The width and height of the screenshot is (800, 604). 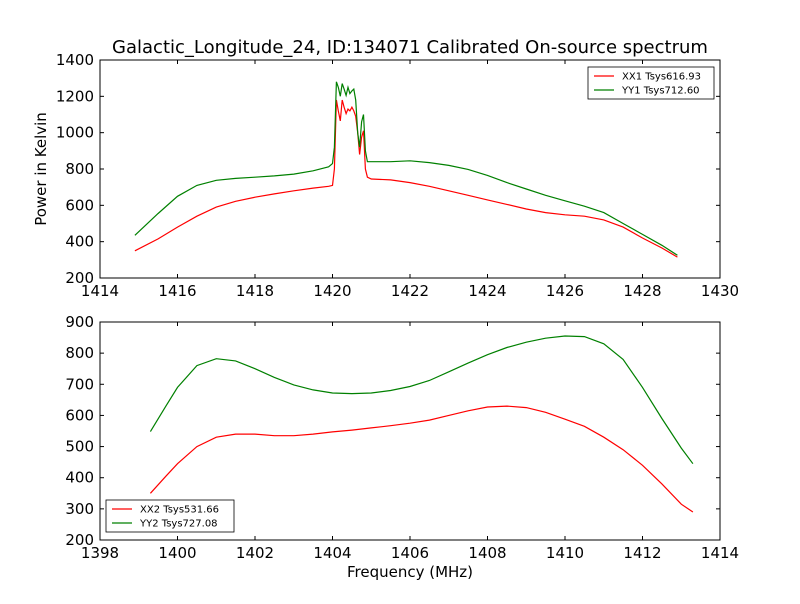 What do you see at coordinates (75, 133) in the screenshot?
I see `y-tick-label: 1000` at bounding box center [75, 133].